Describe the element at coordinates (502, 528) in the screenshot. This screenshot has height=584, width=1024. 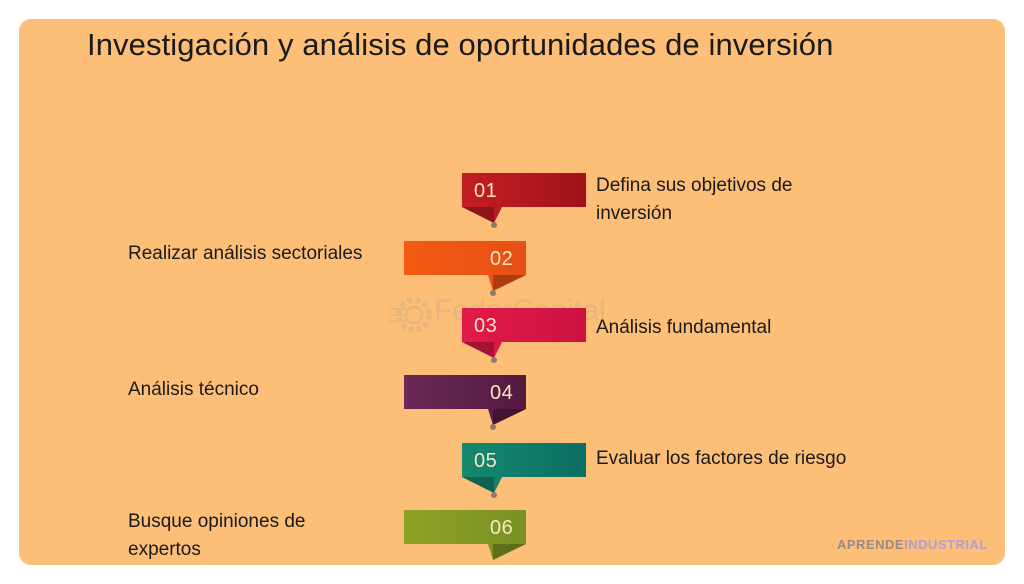
I see `step-number: 06` at that location.